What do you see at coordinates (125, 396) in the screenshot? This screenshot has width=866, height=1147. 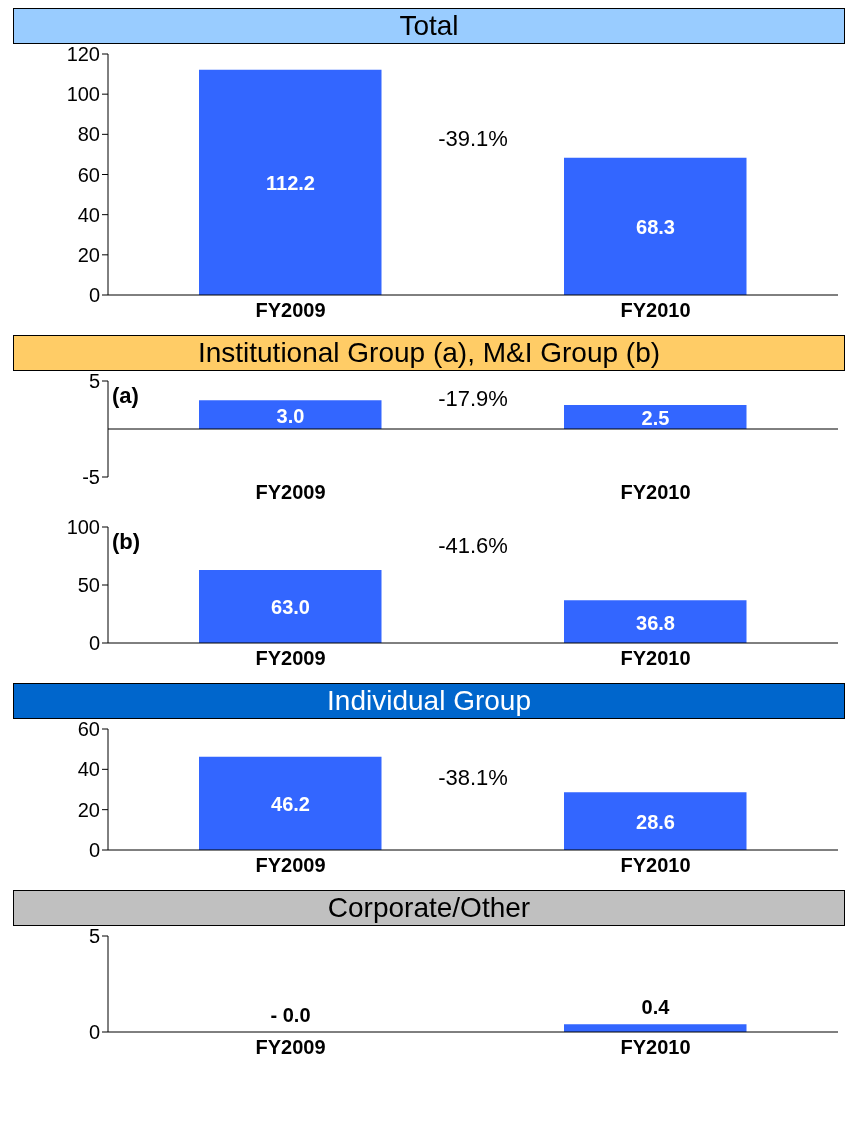 I see `annotation: (a)` at bounding box center [125, 396].